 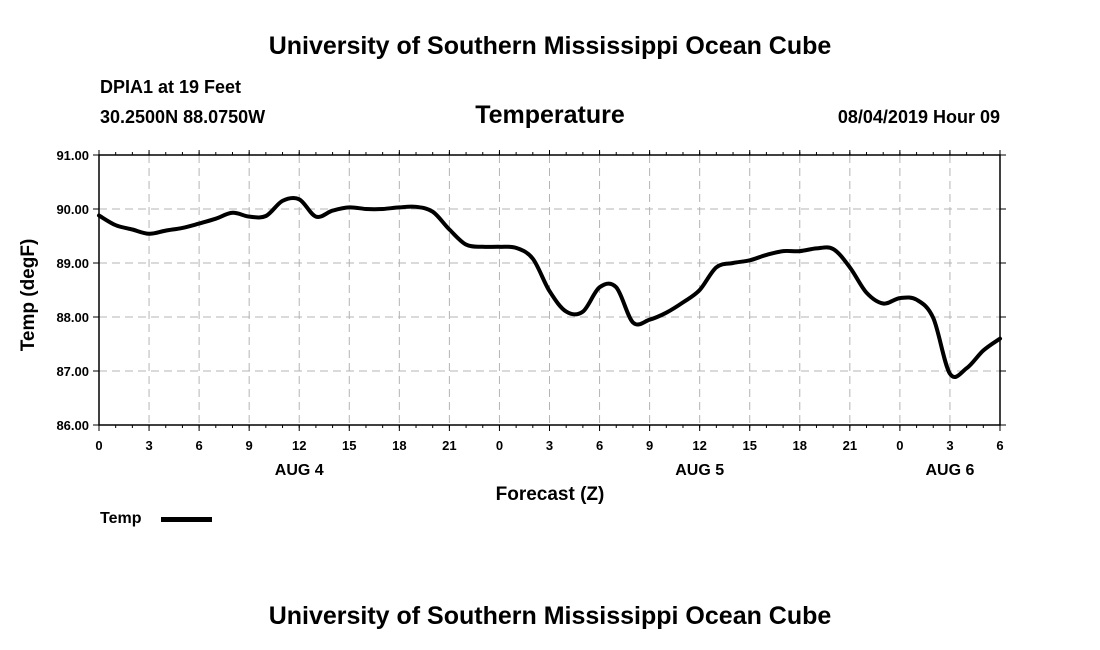 I want to click on legend: Temp, so click(x=120, y=519).